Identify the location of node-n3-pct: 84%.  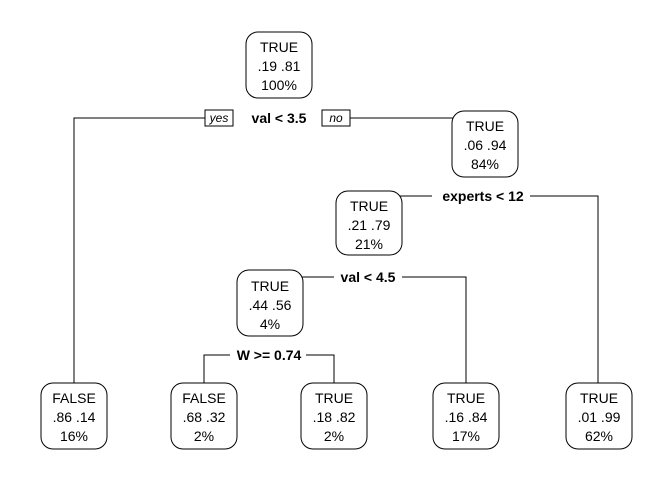
(485, 164).